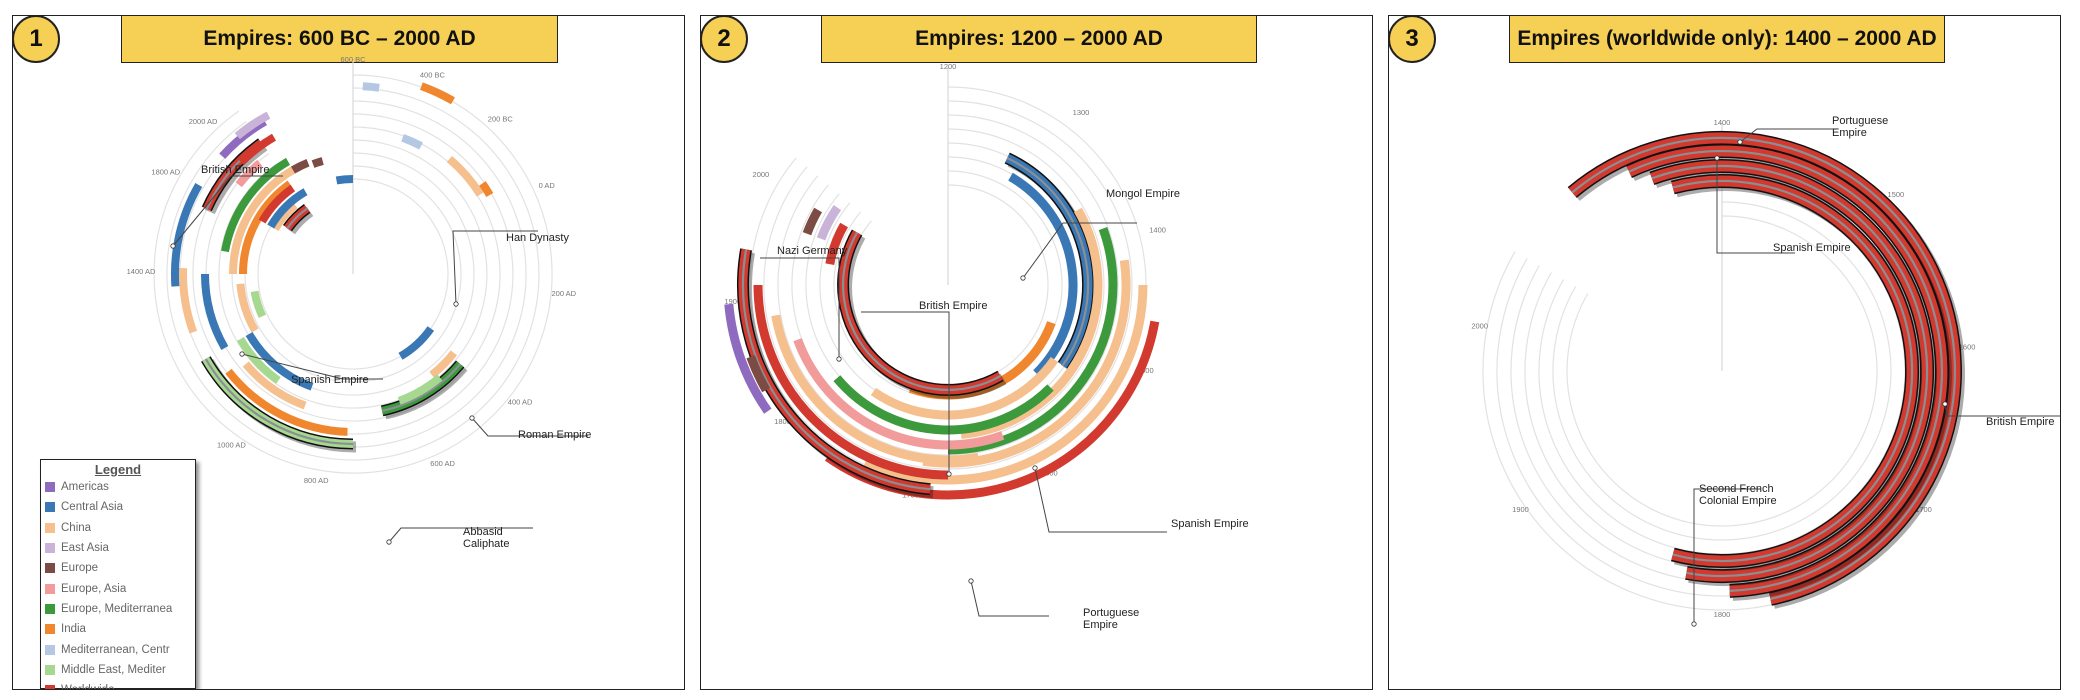 The image size is (2080, 700). Describe the element at coordinates (1100, 625) in the screenshot. I see `callout-label: Empire` at that location.